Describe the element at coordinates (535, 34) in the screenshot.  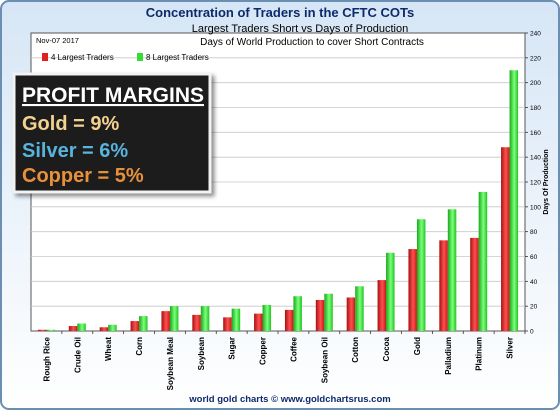
I see `y-tick-label: 240` at that location.